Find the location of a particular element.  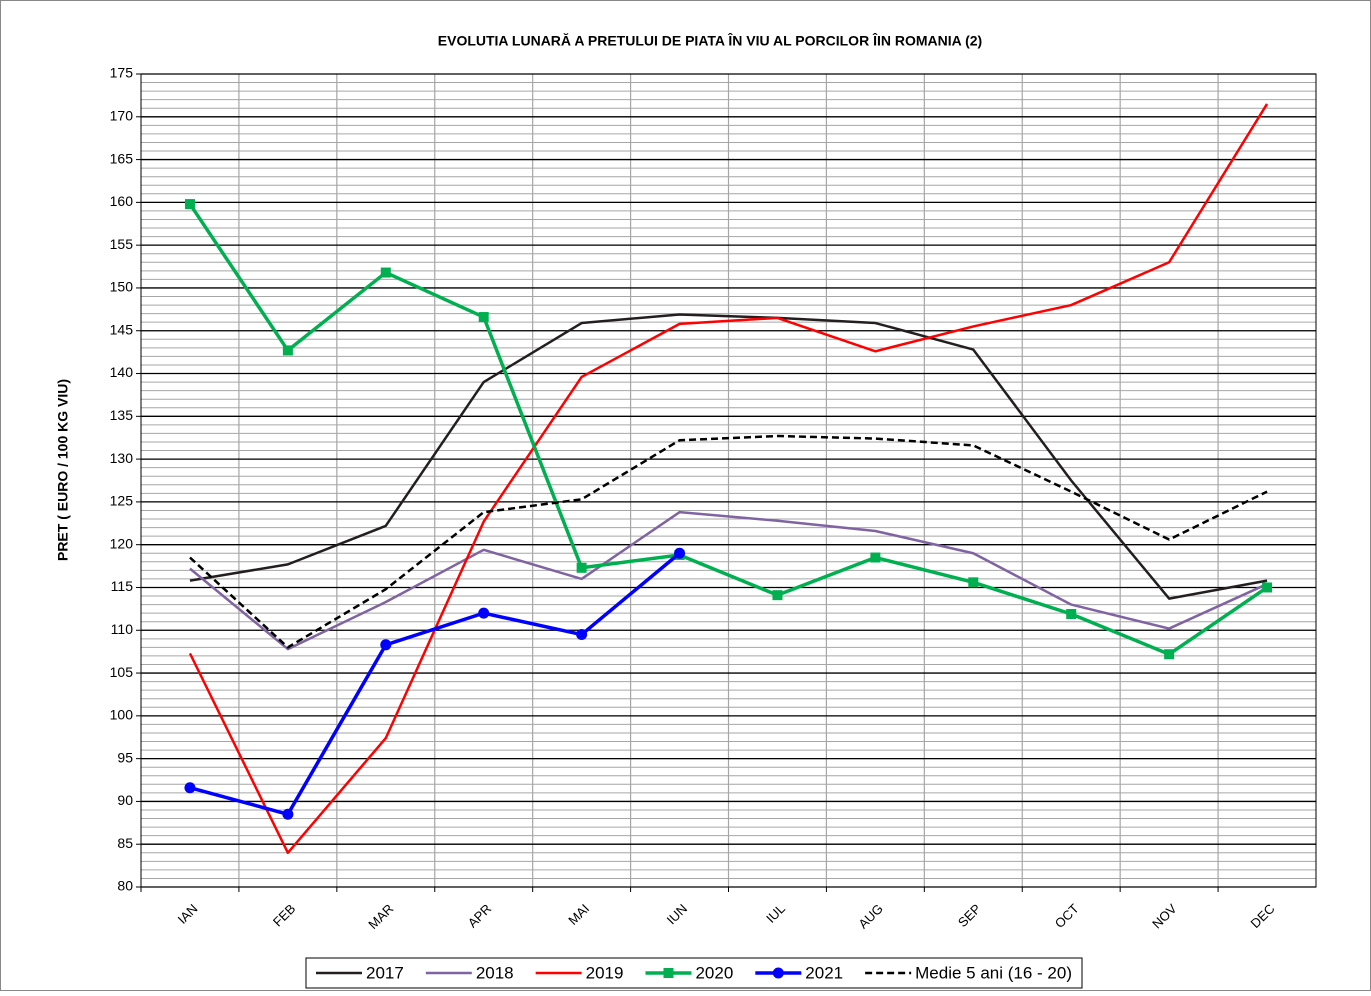

y-tick-label: 110 is located at coordinates (122, 629).